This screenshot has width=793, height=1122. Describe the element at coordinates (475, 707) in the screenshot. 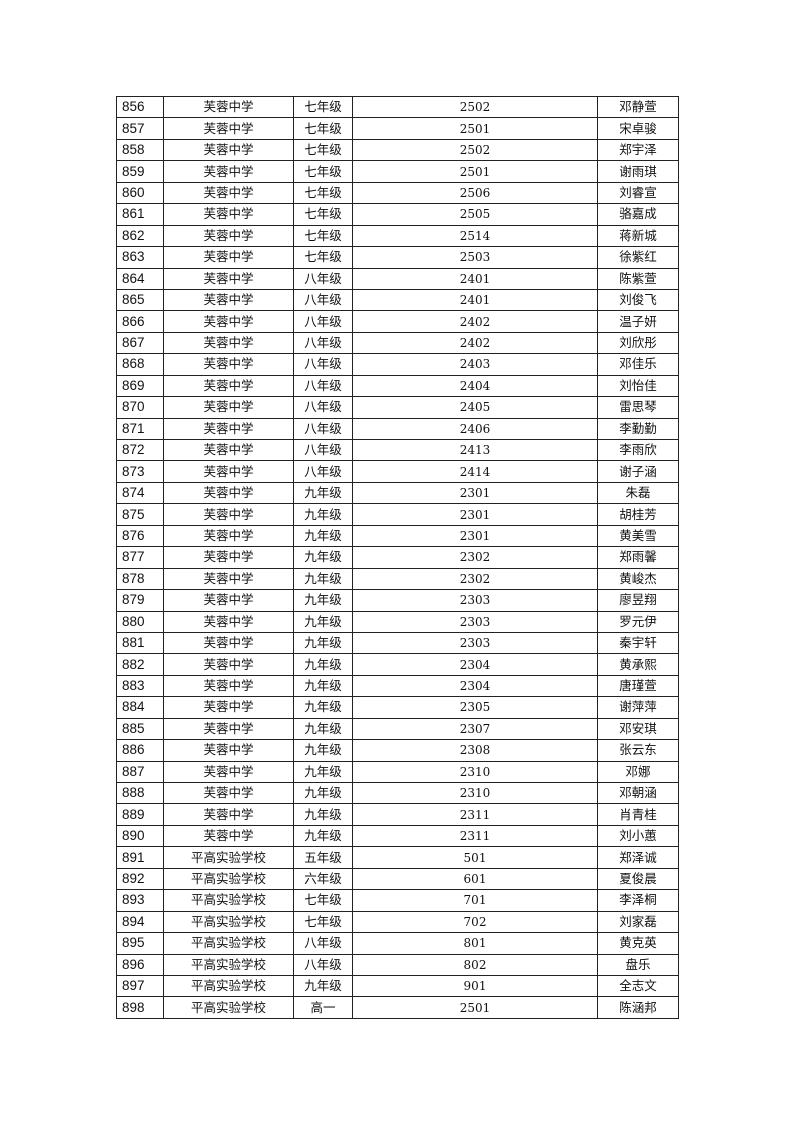

I see `class-cell: 2305` at that location.